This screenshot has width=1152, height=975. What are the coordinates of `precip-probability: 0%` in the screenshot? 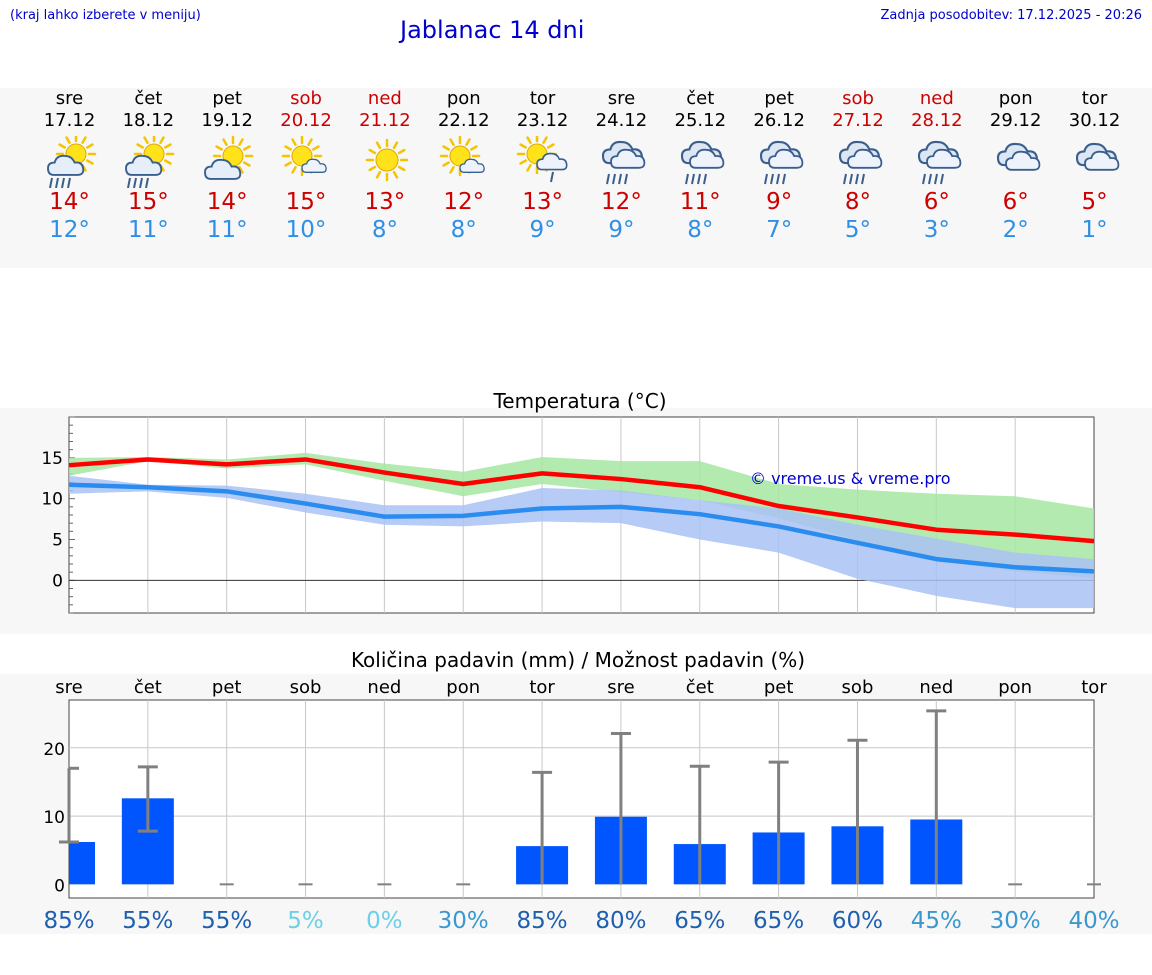 It's located at (384, 921).